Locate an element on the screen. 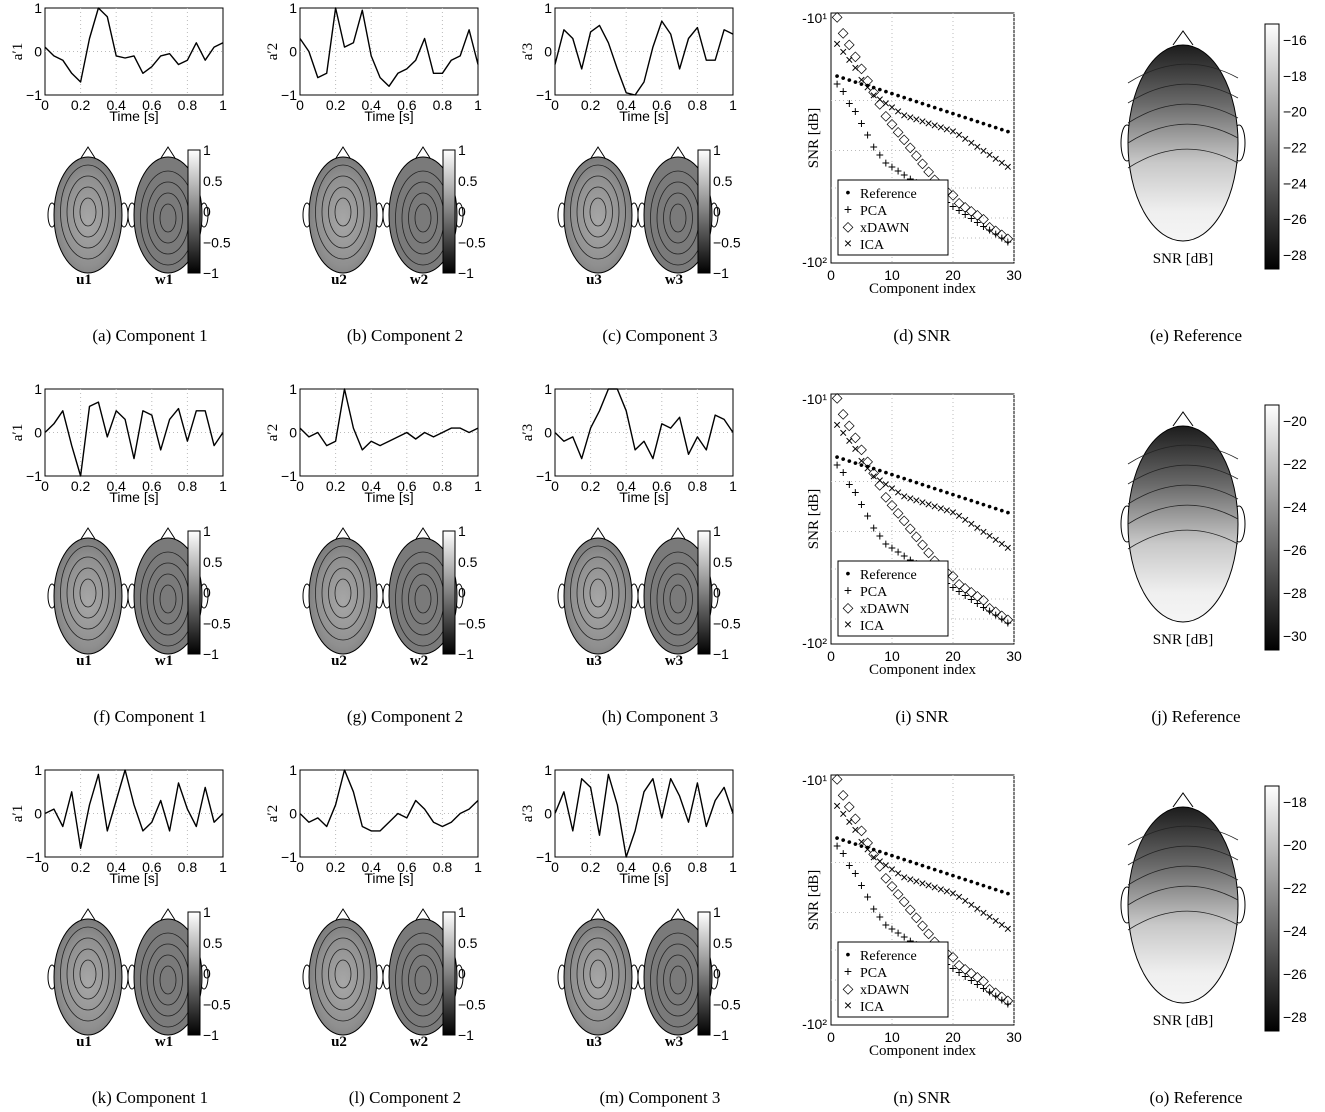 The image size is (1325, 1112). legend-entry: Reference is located at coordinates (888, 575).